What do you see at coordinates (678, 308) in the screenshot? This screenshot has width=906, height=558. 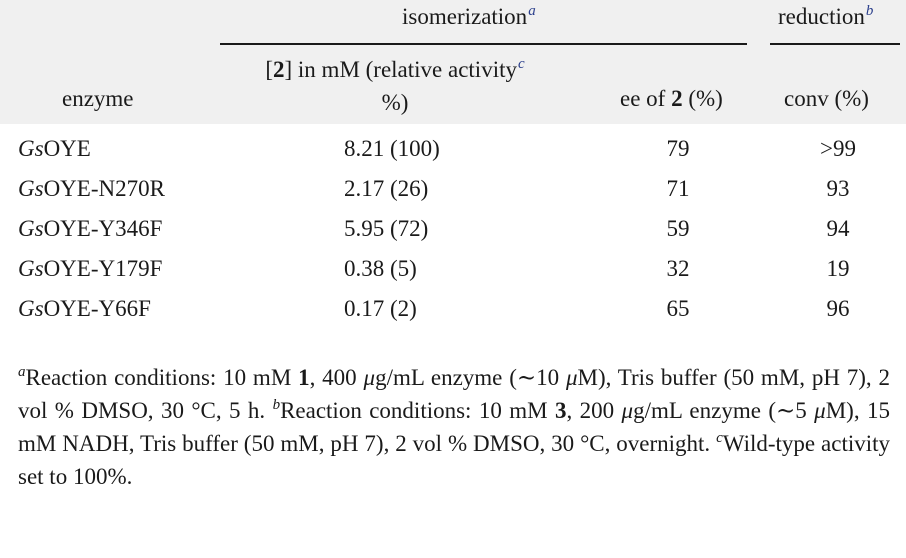 I see `ee-cell: 65` at bounding box center [678, 308].